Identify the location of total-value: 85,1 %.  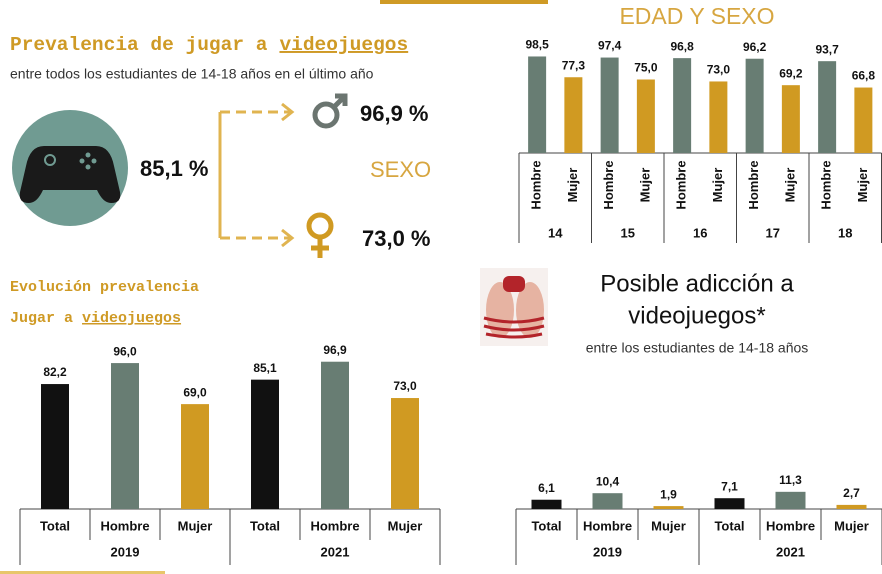
(174, 168).